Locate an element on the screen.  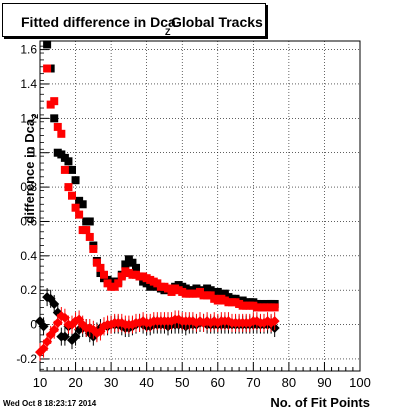
chart-title-tail: Global Tracks is located at coordinates (217, 22).